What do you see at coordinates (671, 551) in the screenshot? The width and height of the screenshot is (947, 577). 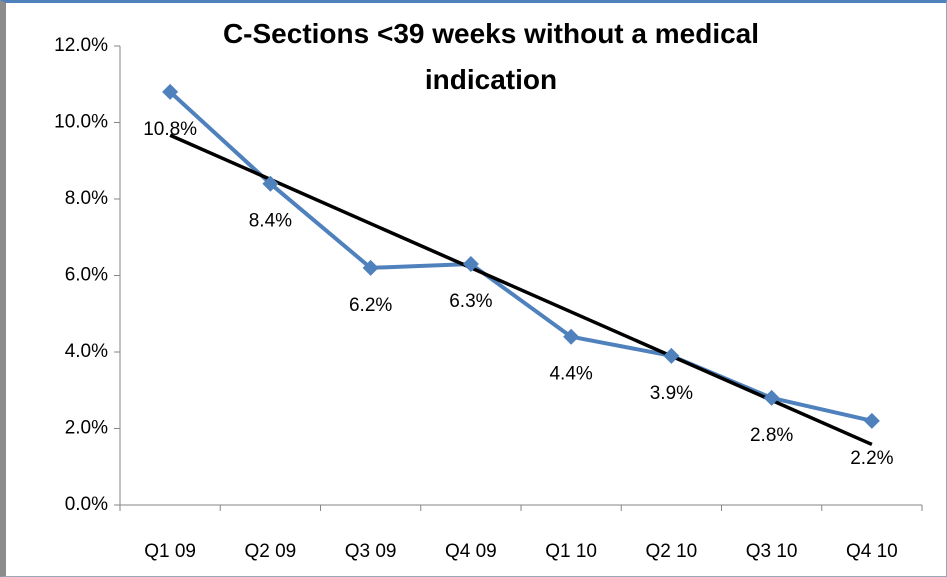 I see `x-tick-label: Q2 10` at bounding box center [671, 551].